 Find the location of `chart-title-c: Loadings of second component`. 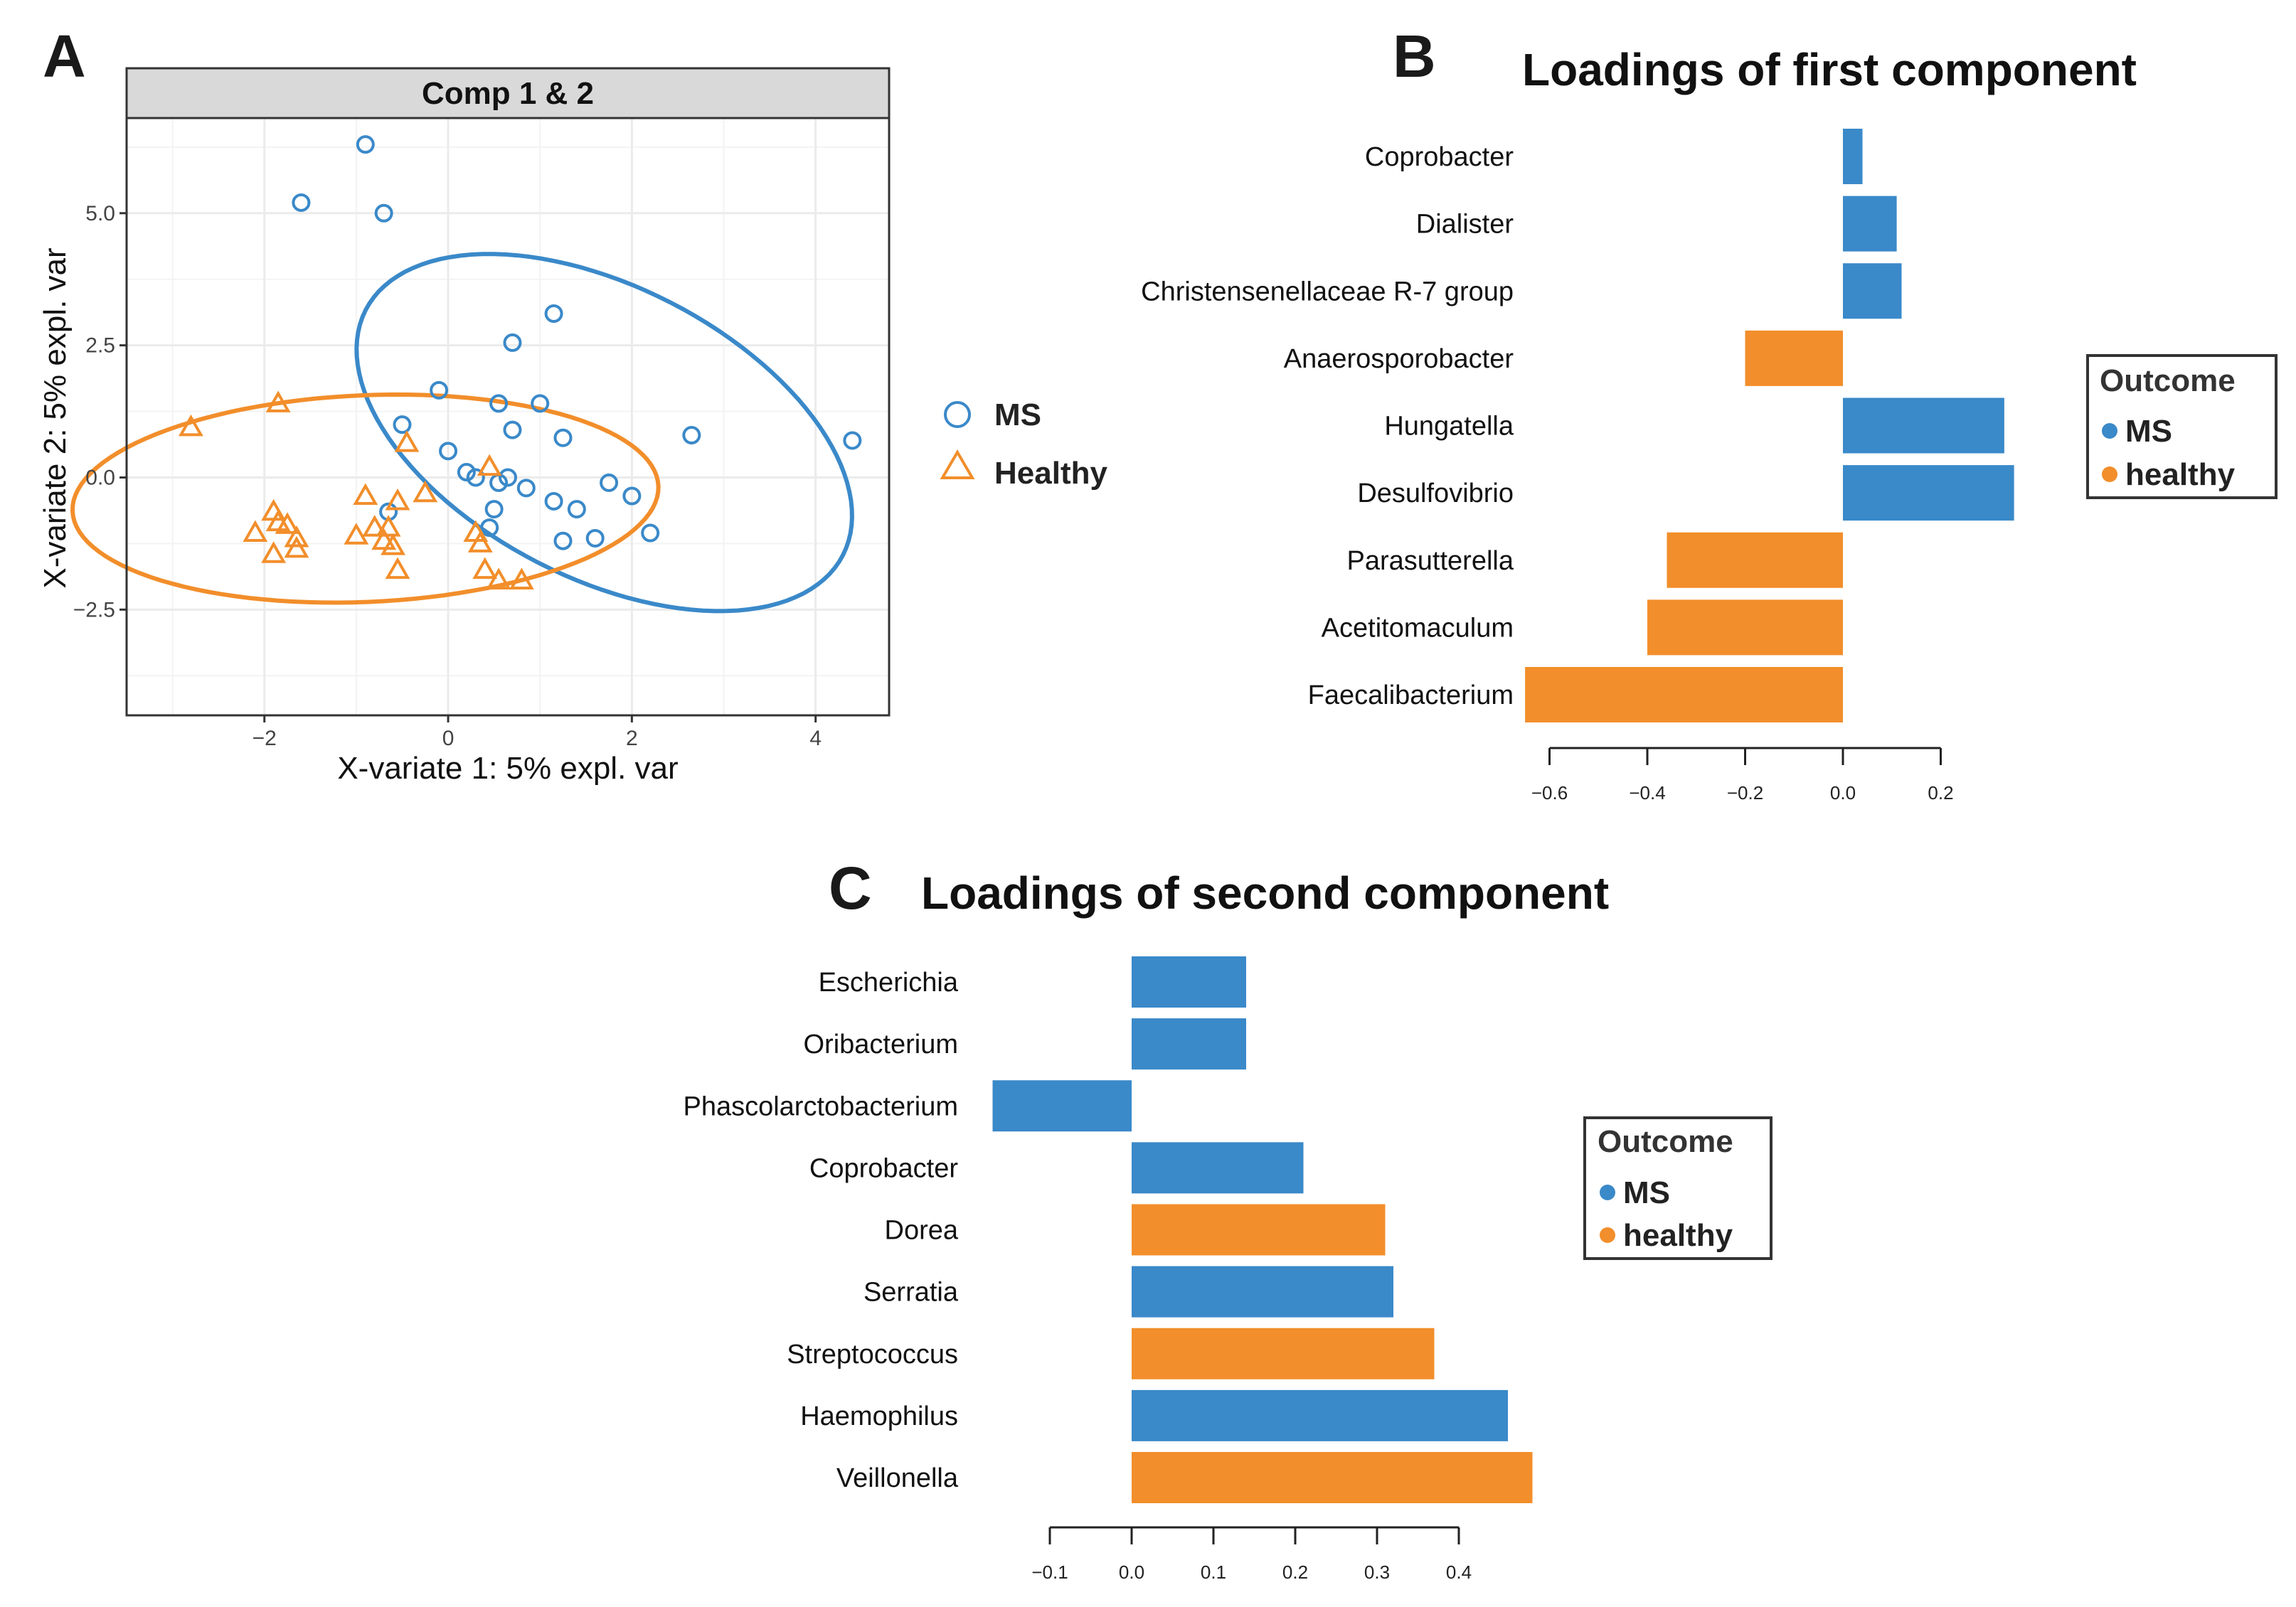

chart-title-c: Loadings of second component is located at coordinates (1265, 893).